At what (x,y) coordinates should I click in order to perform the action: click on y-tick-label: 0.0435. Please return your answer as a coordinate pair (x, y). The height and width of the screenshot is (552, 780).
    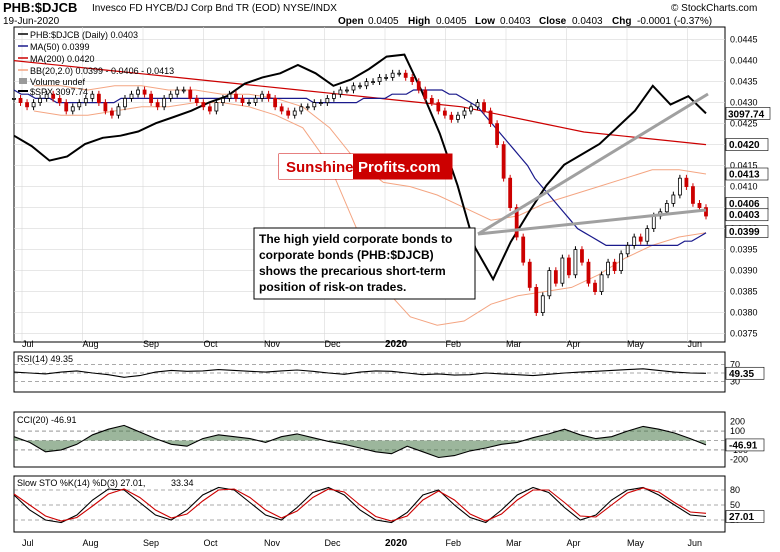
    Looking at the image, I should click on (744, 82).